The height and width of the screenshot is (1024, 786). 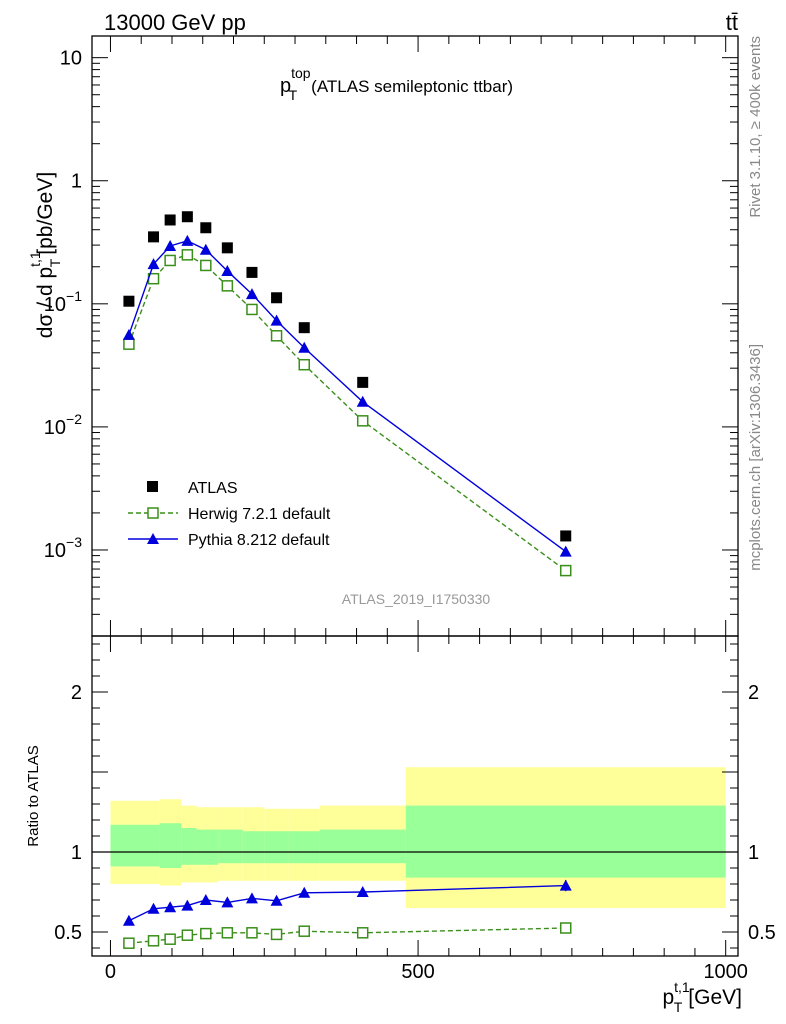 I want to click on legend-pythia-marker, so click(x=153, y=538).